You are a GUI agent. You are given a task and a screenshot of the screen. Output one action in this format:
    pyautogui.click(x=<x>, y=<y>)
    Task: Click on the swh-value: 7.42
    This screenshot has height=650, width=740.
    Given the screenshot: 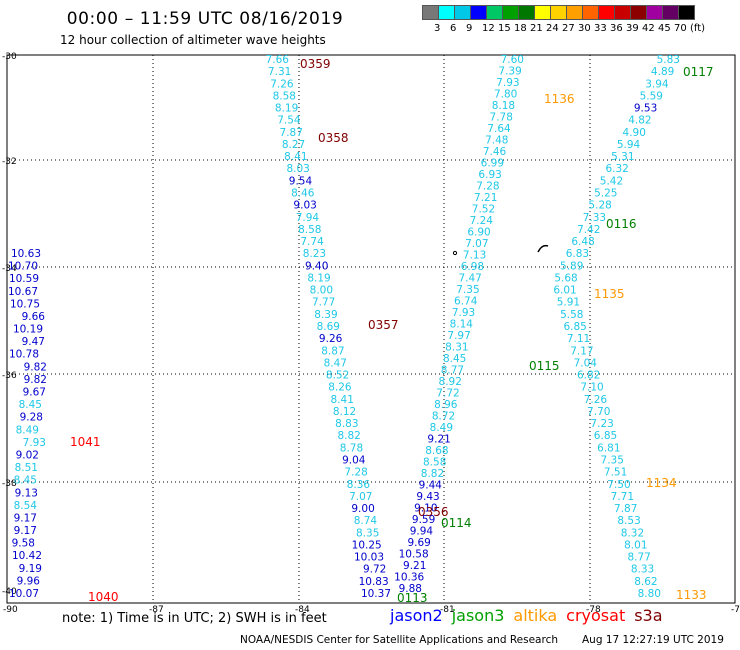 What is the action you would take?
    pyautogui.click(x=588, y=230)
    